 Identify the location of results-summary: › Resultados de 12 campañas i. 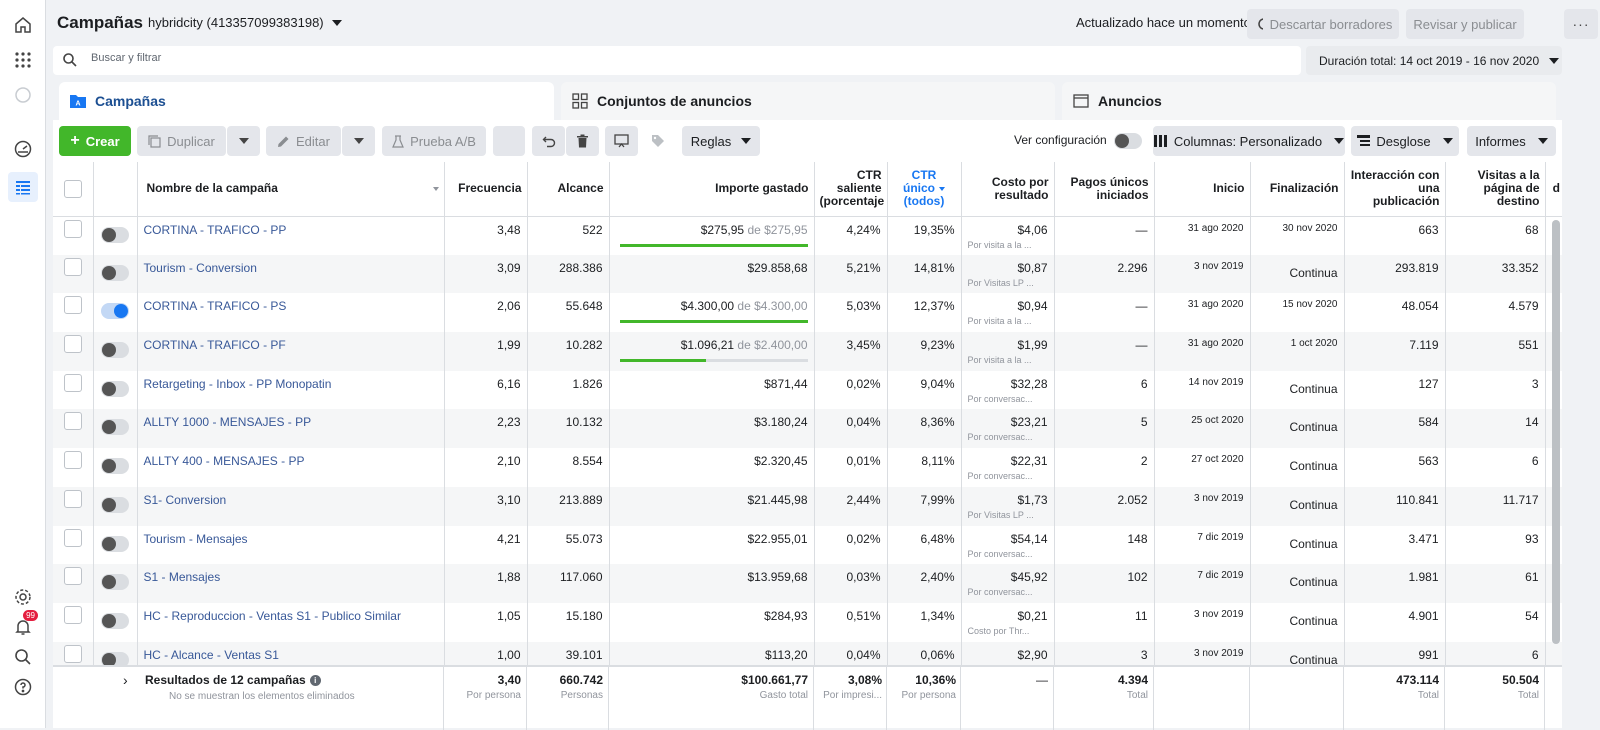
(222, 680).